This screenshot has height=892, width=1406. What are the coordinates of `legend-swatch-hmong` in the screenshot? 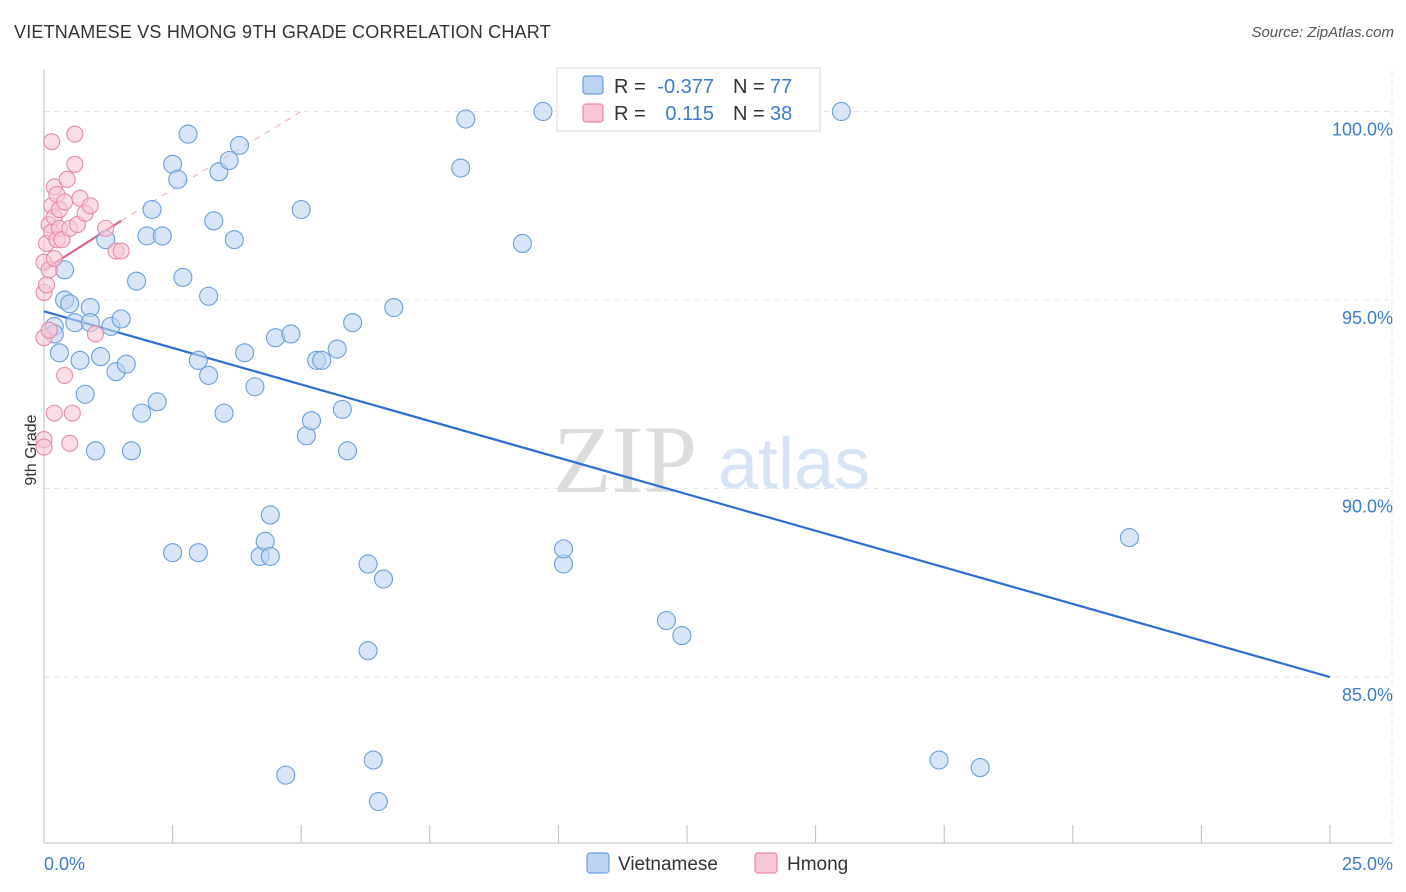 It's located at (593, 113).